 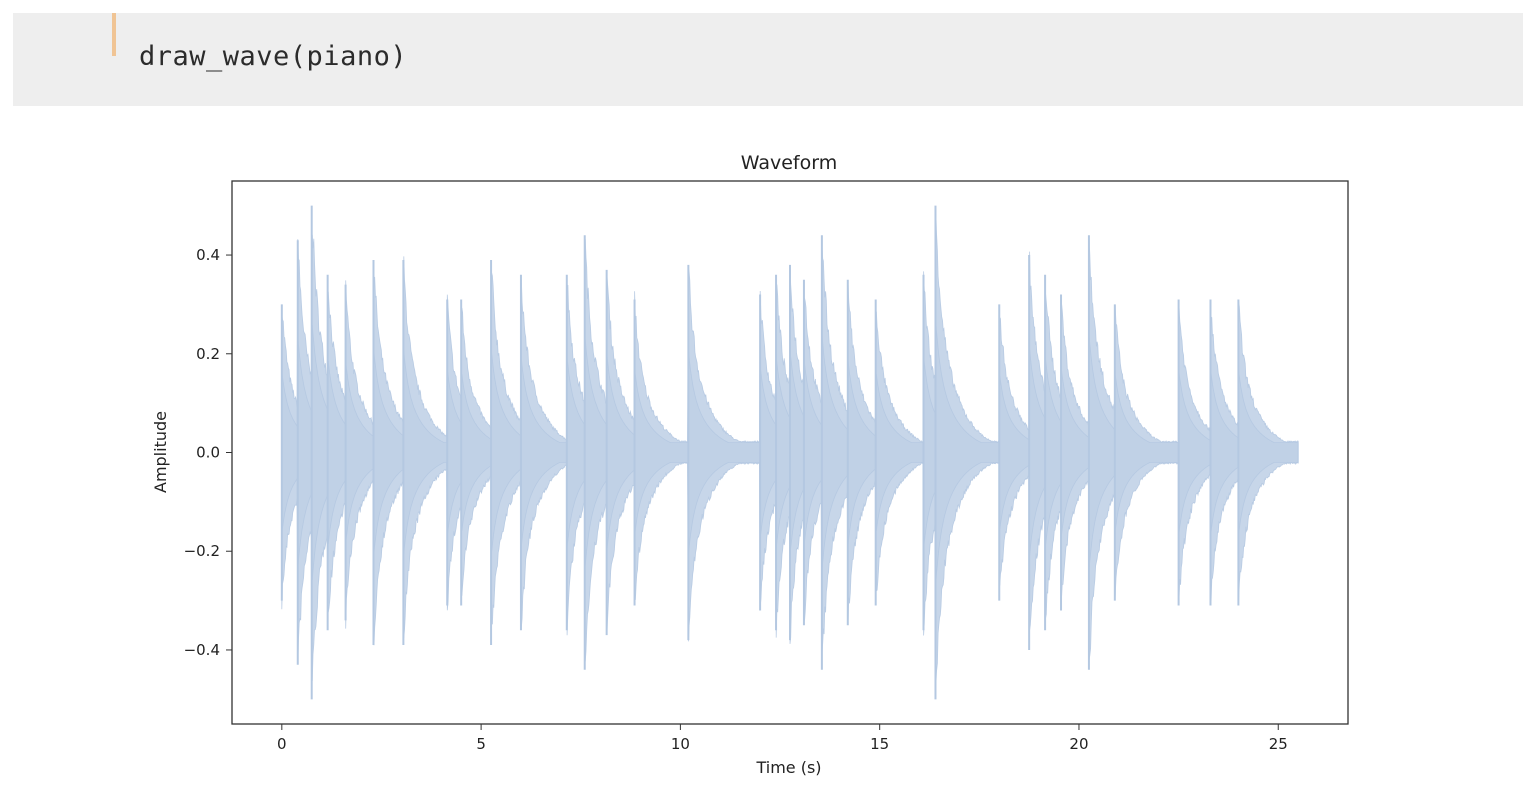 What do you see at coordinates (282, 744) in the screenshot?
I see `x-tick-label: 0` at bounding box center [282, 744].